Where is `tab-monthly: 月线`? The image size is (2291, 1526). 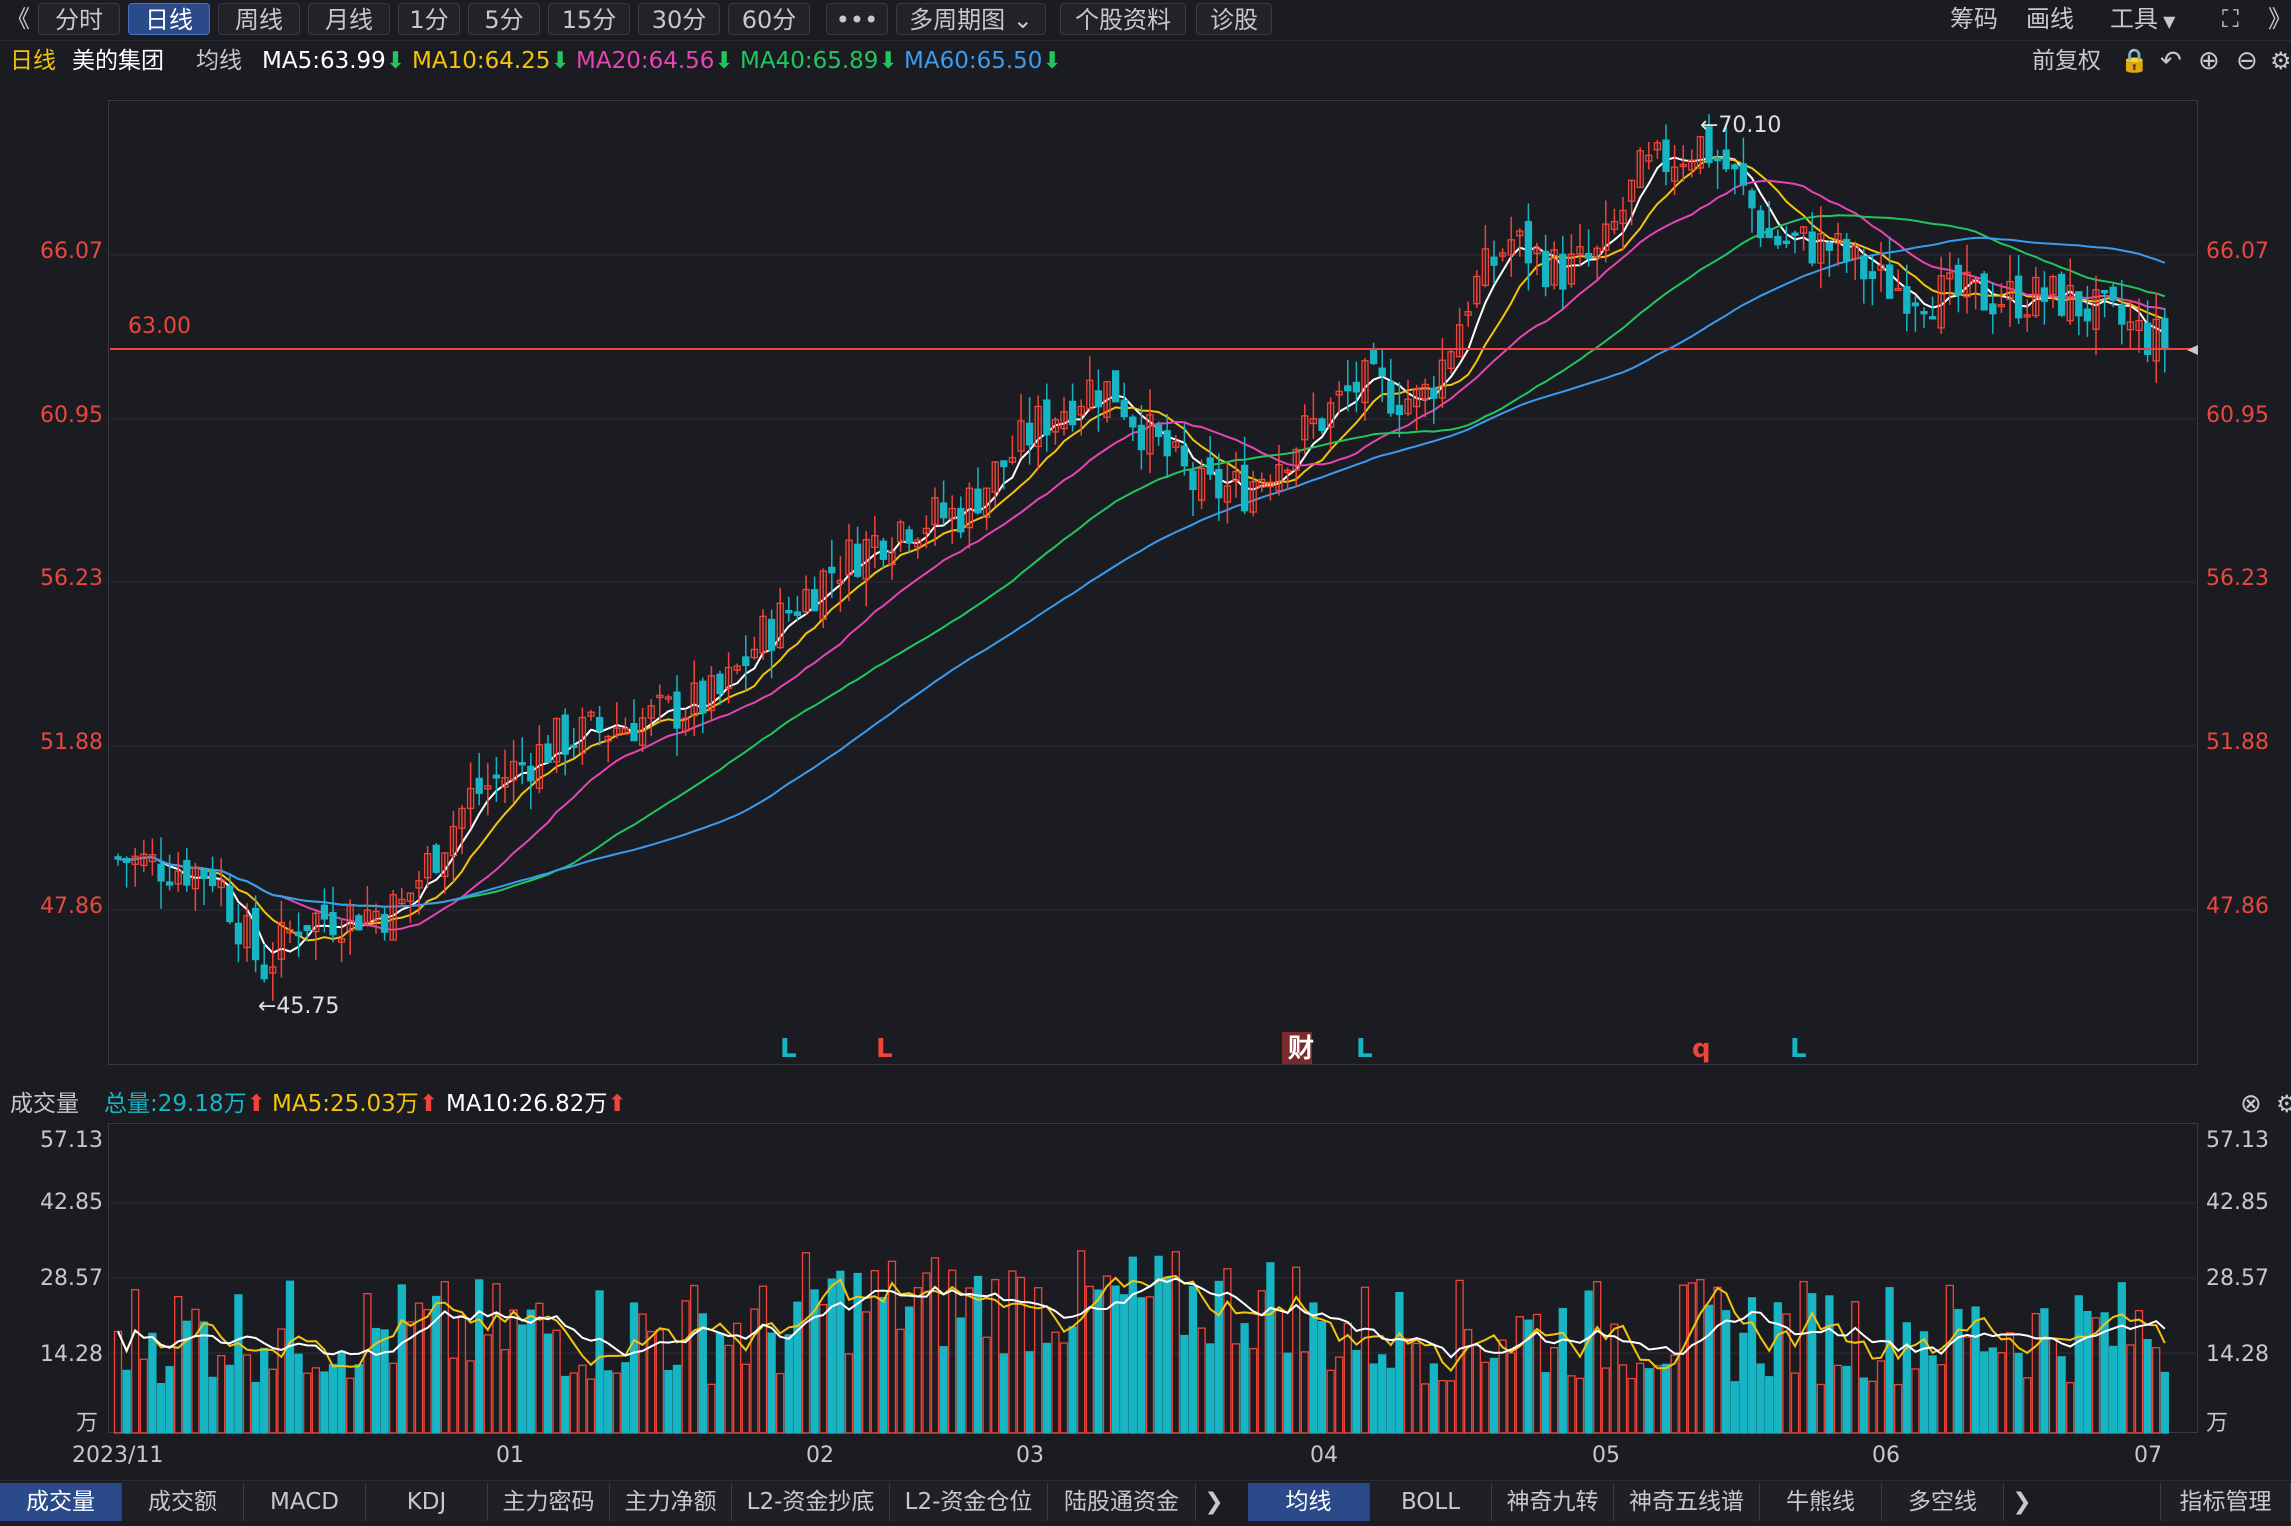
tab-monthly: 月线 is located at coordinates (349, 19).